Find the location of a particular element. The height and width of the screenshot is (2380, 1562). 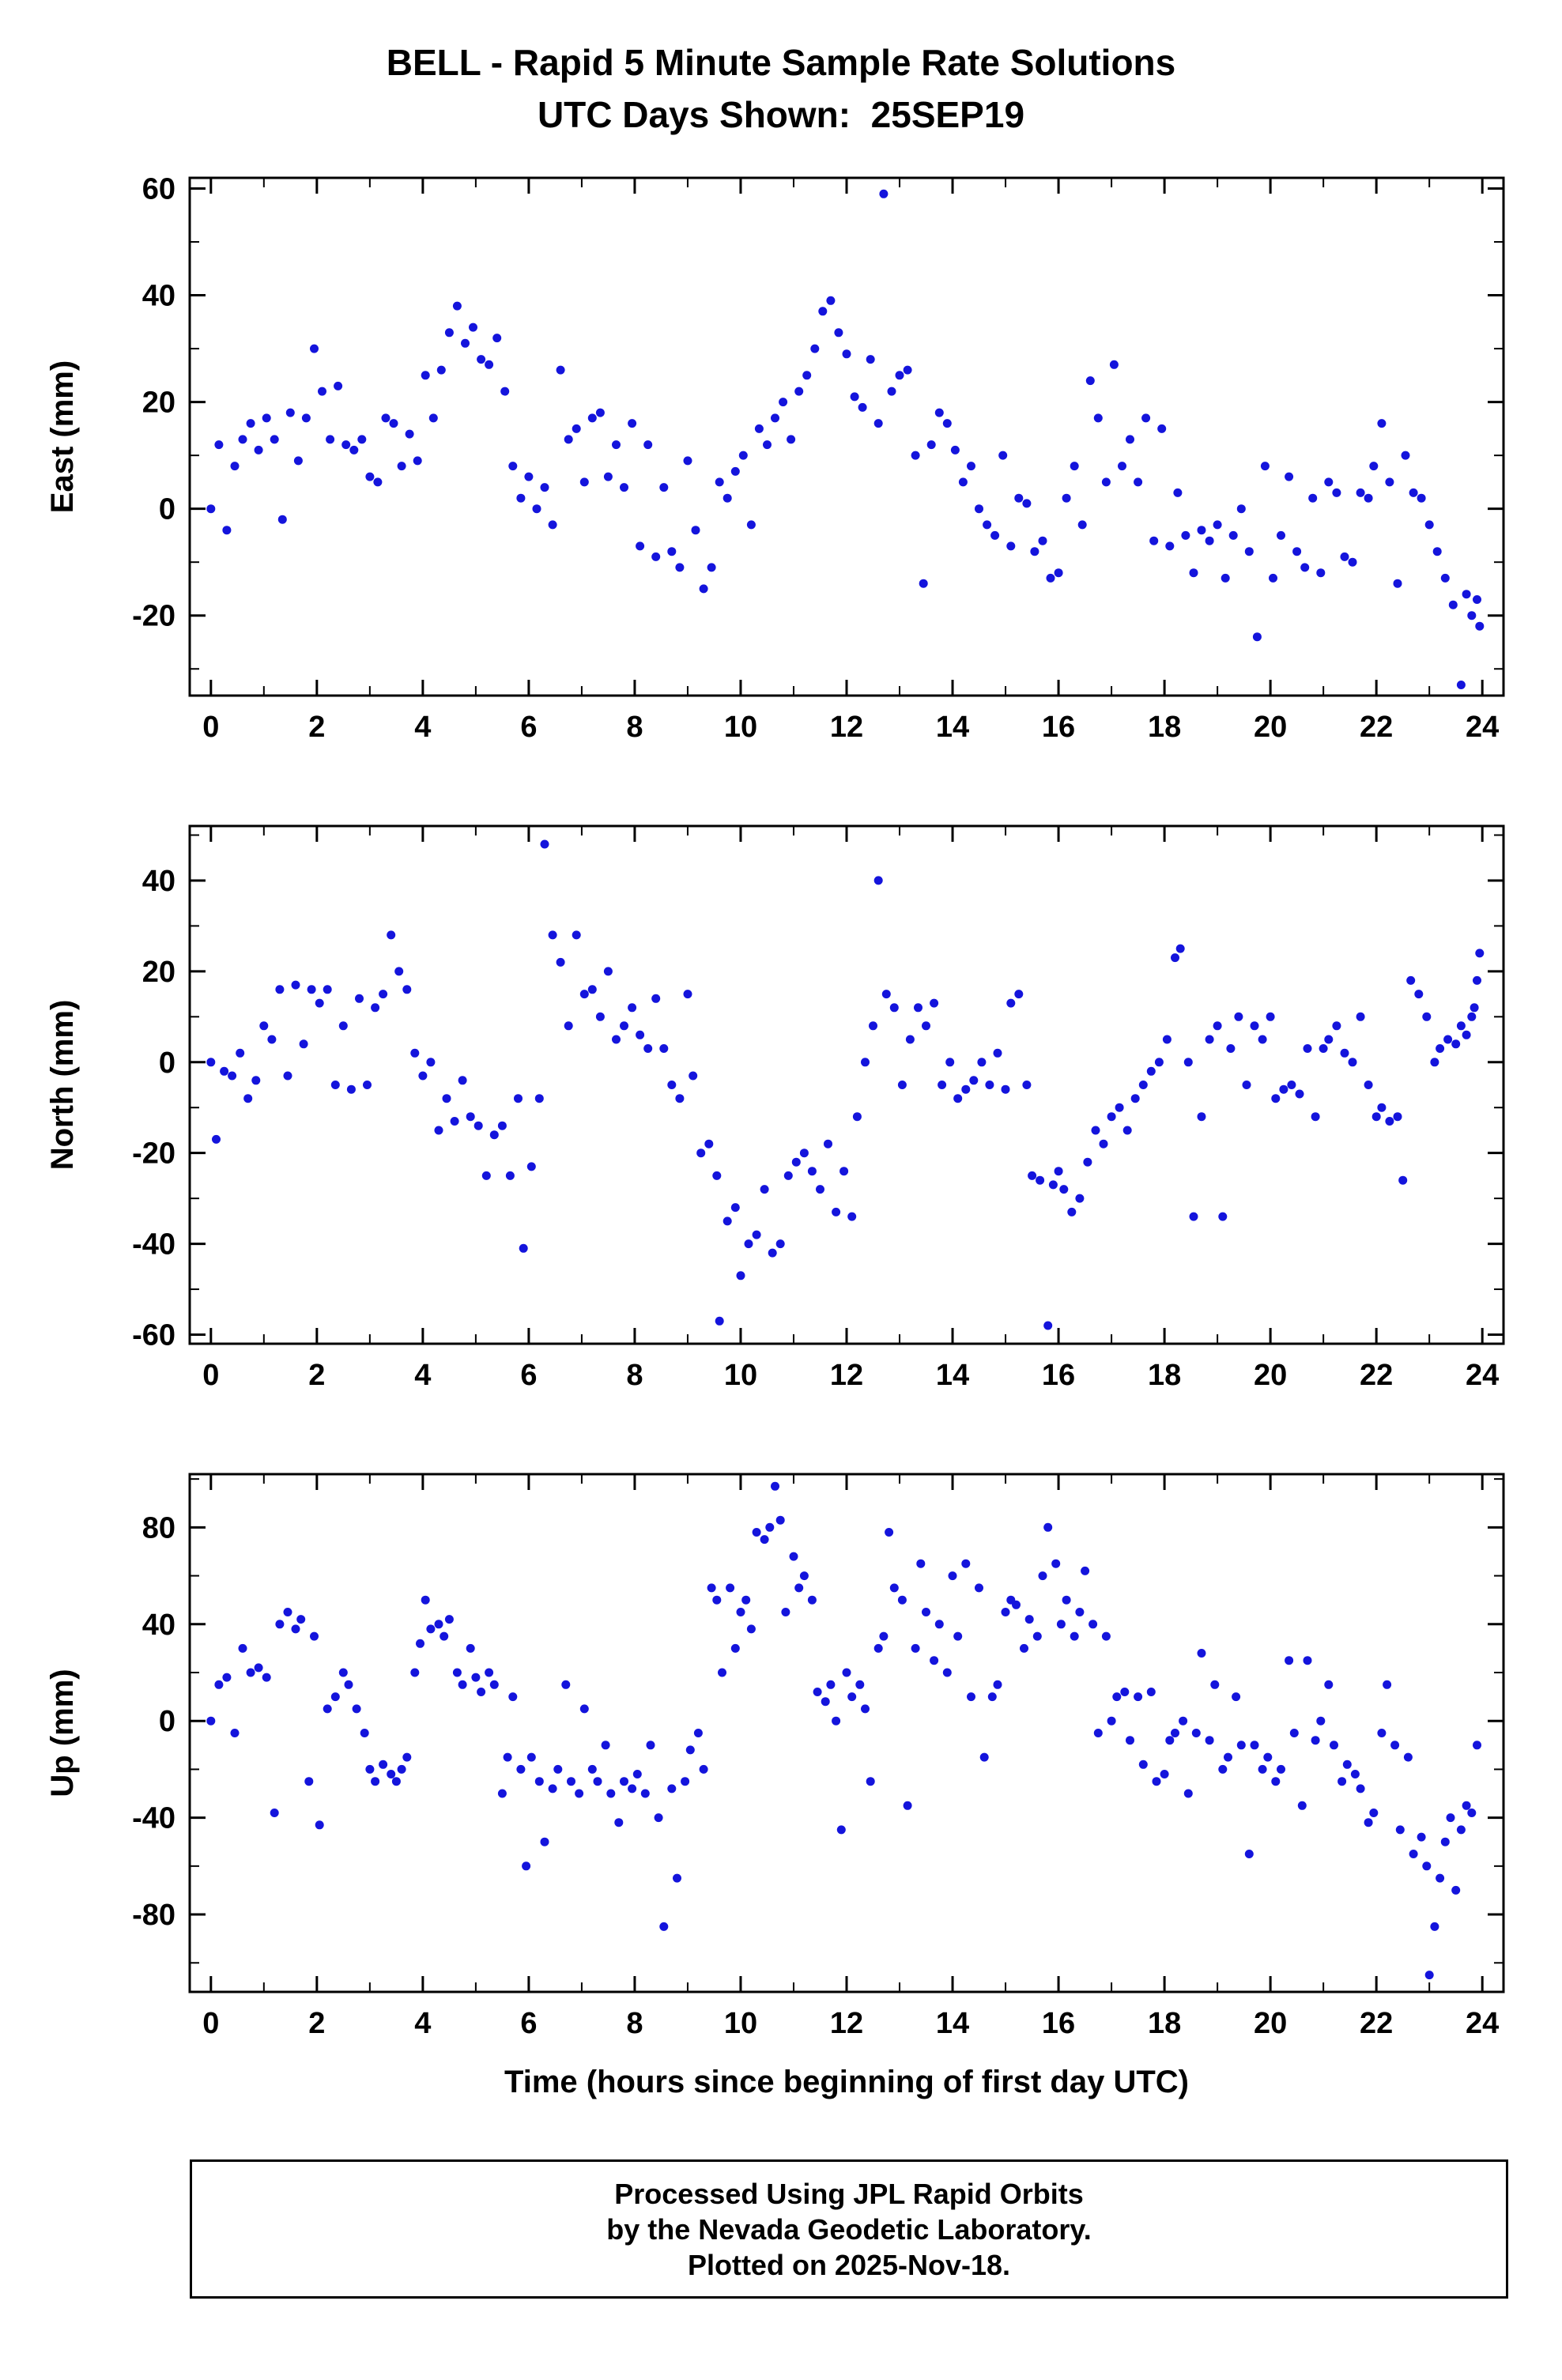

y-tick-label: 60 is located at coordinates (159, 189).